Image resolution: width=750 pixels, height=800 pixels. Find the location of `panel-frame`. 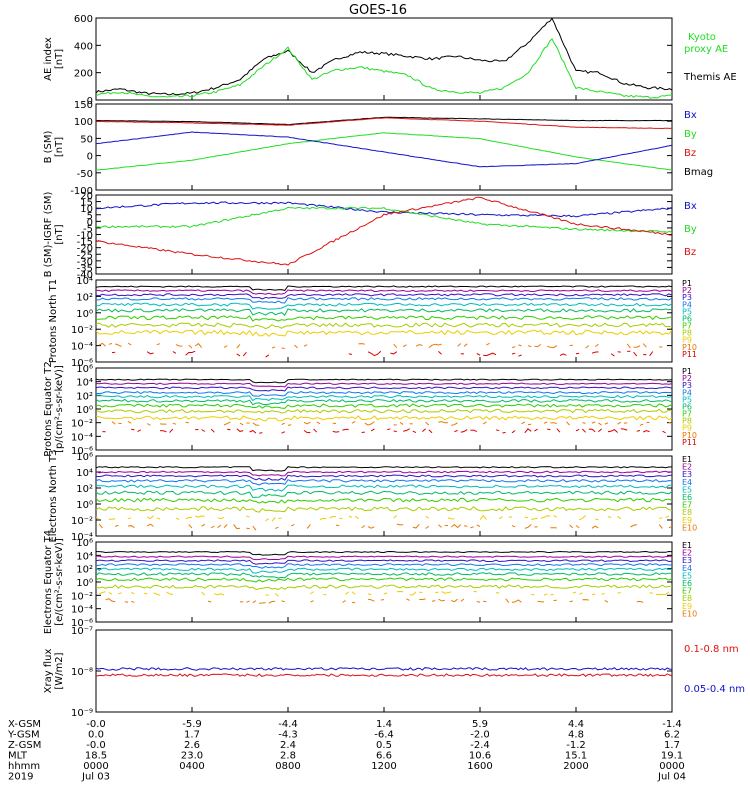

panel-frame is located at coordinates (384, 59).